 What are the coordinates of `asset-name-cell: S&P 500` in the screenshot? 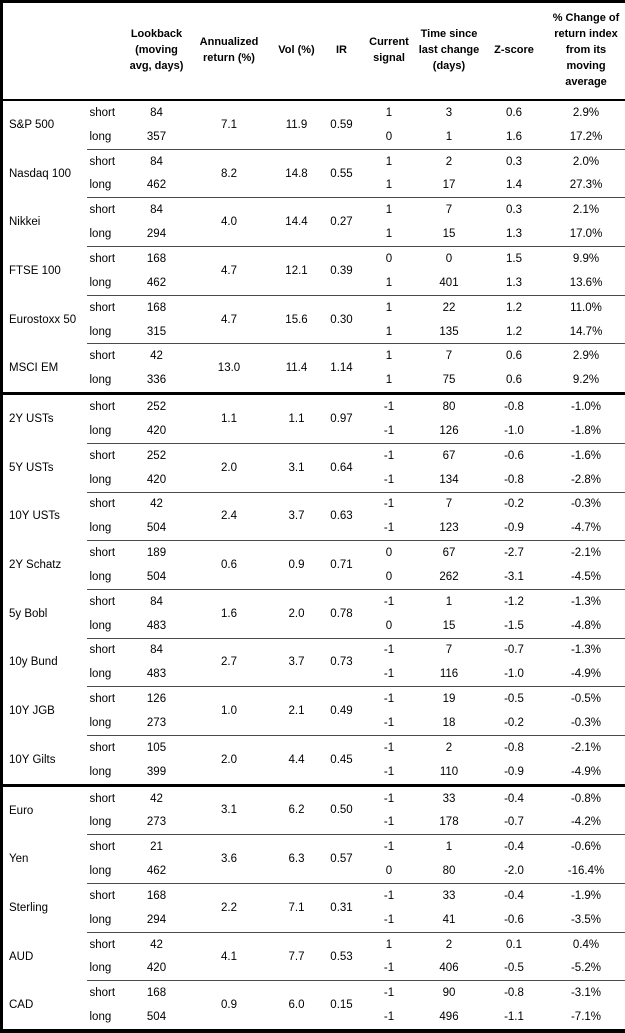 It's located at (44, 124).